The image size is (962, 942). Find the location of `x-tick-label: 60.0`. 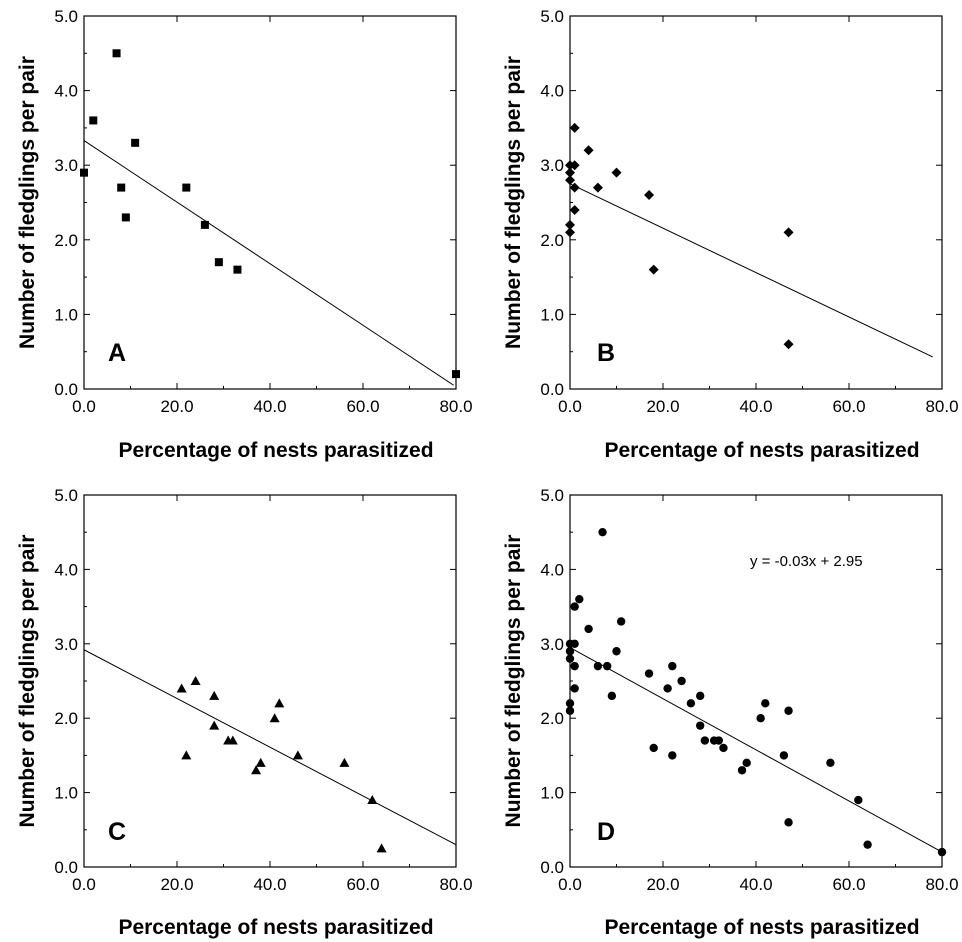

x-tick-label: 60.0 is located at coordinates (848, 884).